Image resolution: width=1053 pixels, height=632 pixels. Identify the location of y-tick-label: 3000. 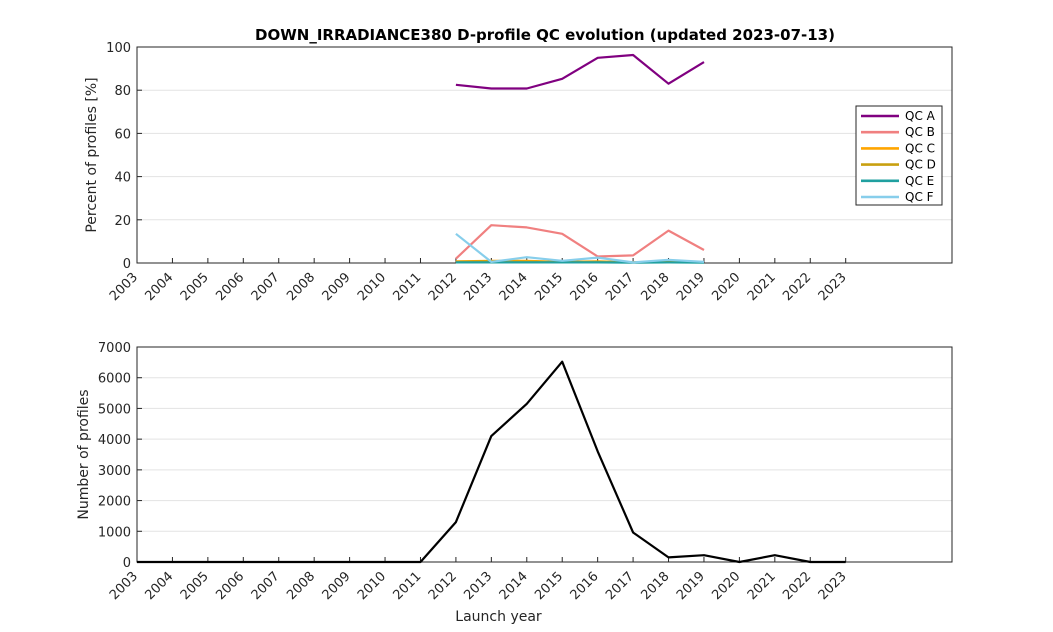
(114, 471).